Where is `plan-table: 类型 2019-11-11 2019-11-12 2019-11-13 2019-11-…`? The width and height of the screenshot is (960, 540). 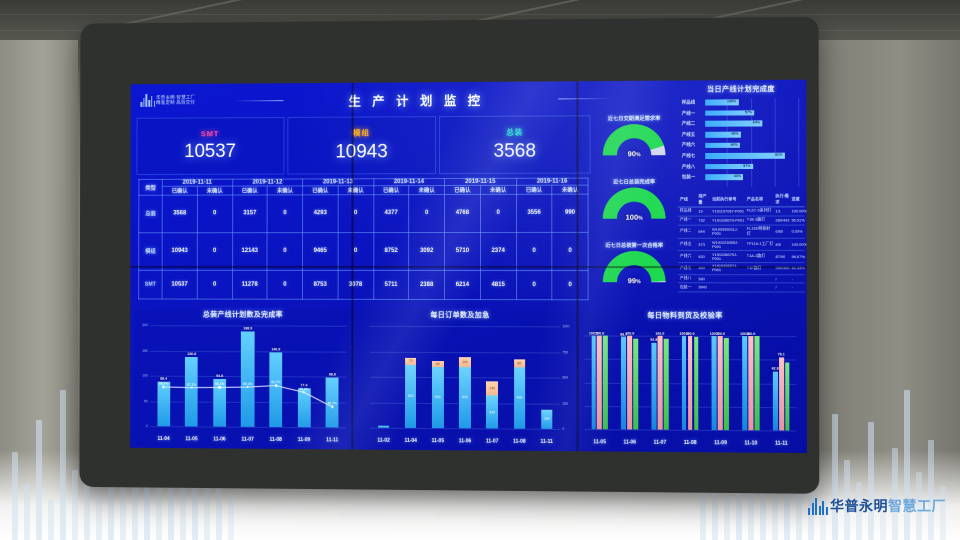 plan-table: 类型 2019-11-11 2019-11-12 2019-11-13 2019-11-… is located at coordinates (363, 239).